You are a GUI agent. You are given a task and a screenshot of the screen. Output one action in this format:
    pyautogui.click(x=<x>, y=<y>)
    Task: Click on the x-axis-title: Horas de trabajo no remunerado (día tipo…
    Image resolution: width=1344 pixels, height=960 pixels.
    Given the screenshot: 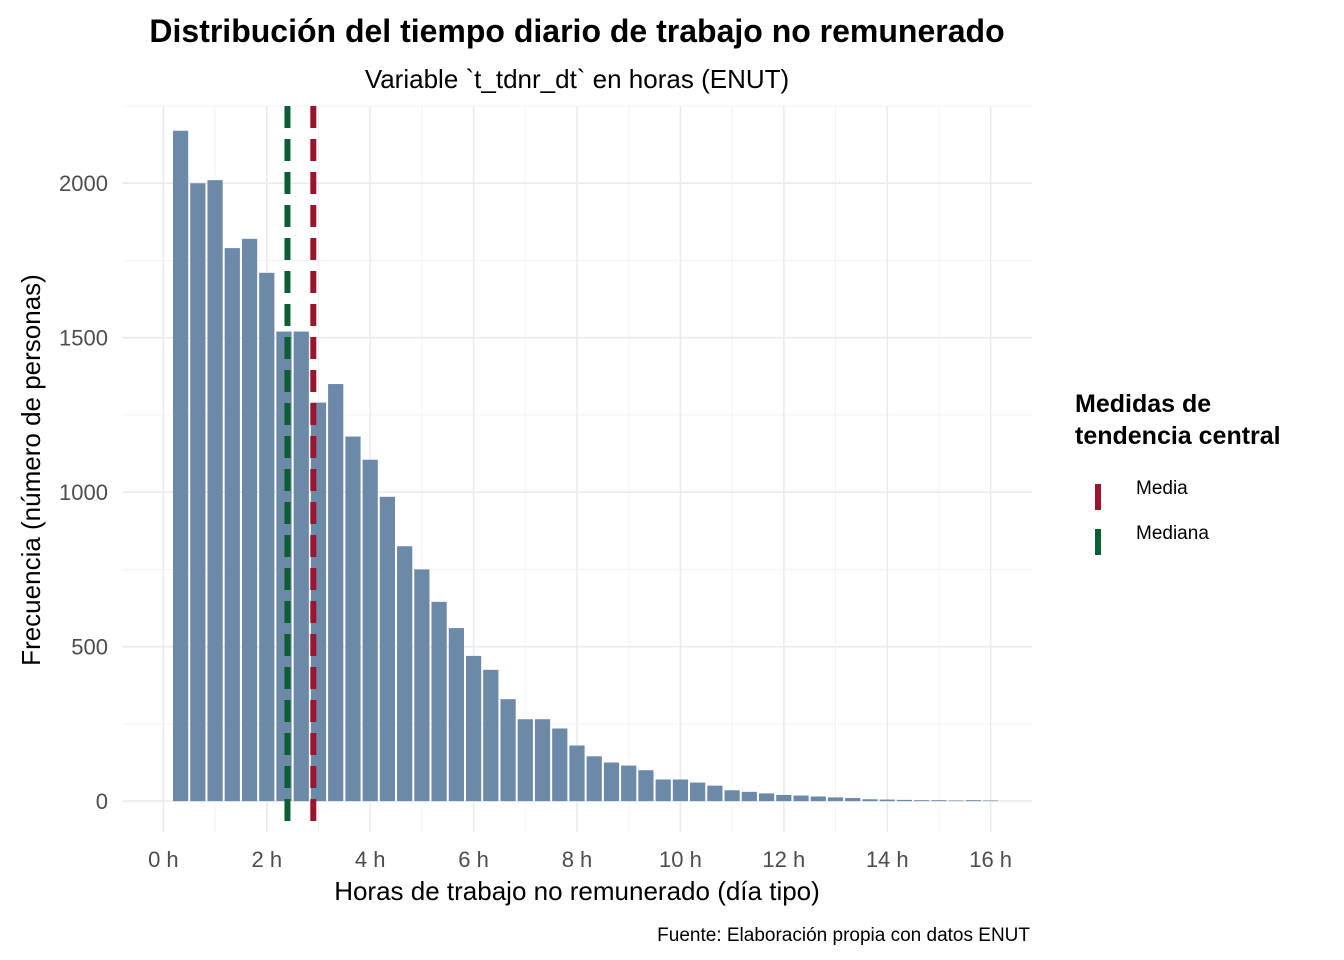 What is the action you would take?
    pyautogui.click(x=577, y=891)
    